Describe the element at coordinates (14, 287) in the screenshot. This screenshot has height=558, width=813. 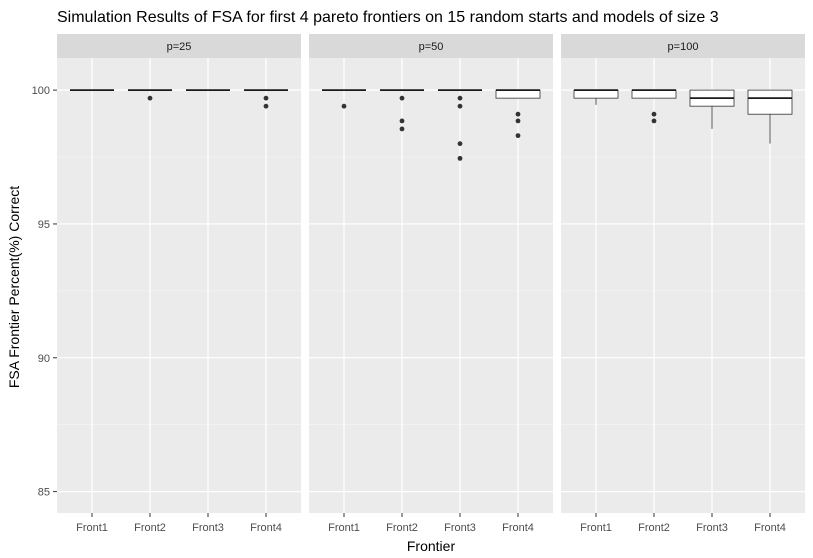
I see `y-axis-title: FSA Frontier Percent(%) Correct` at that location.